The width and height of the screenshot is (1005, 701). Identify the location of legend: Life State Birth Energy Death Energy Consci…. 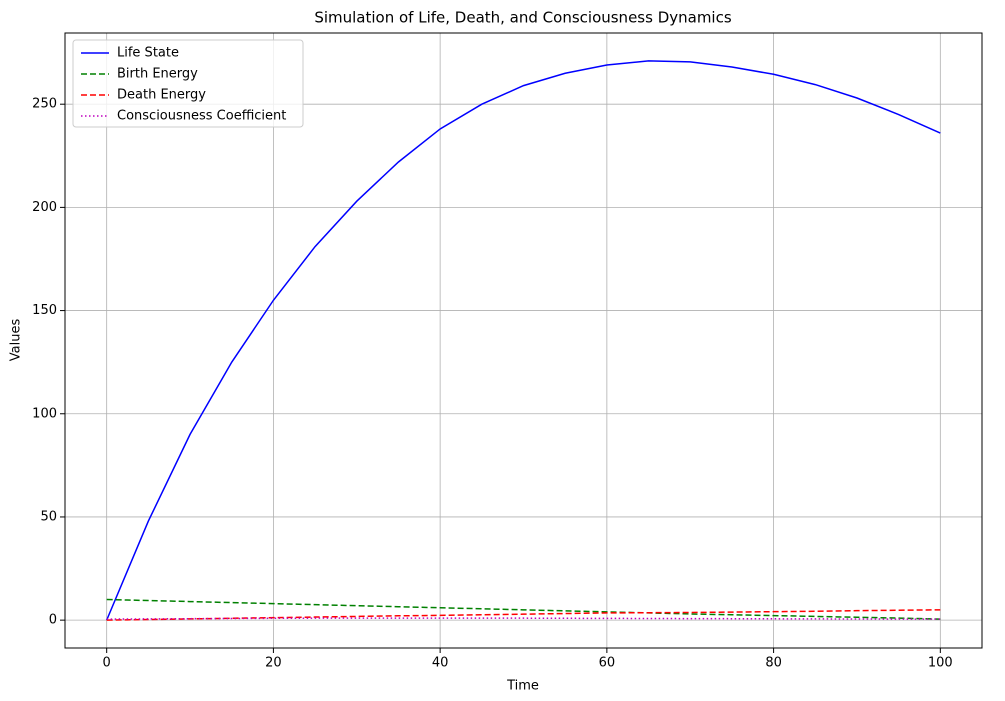
(188, 83).